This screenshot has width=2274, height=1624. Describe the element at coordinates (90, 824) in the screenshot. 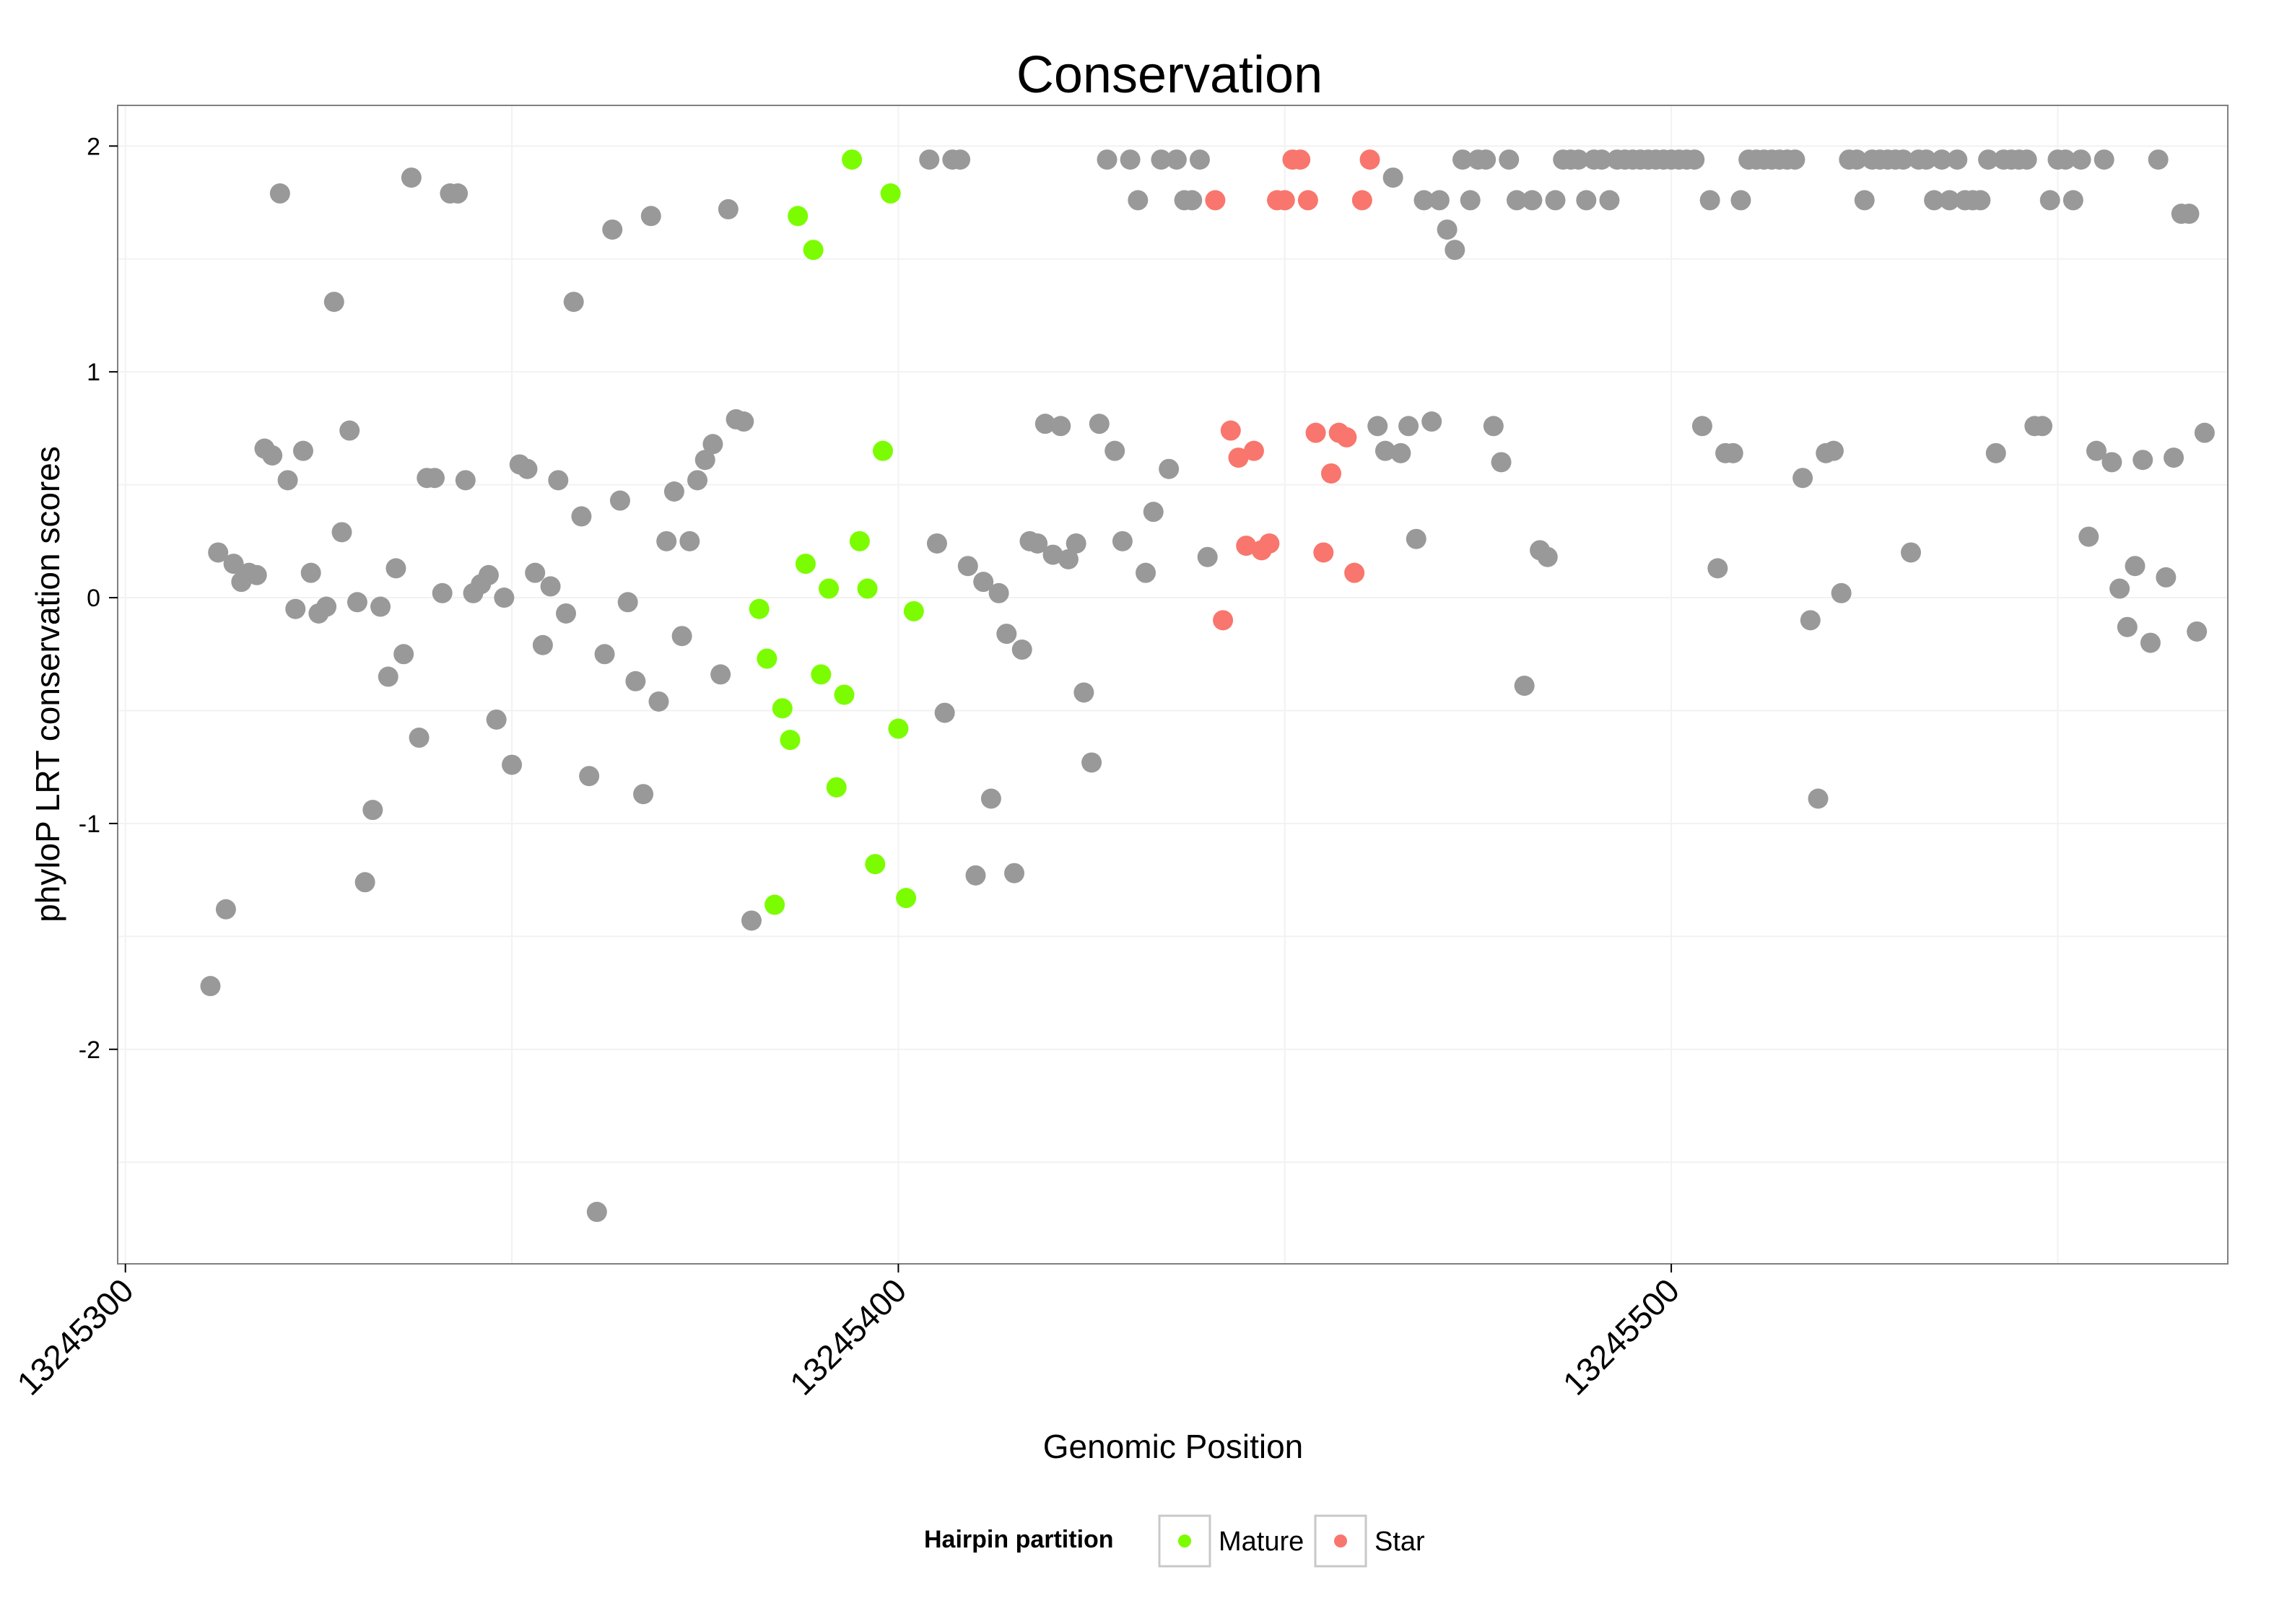

I see `y-tick-label: -1` at that location.